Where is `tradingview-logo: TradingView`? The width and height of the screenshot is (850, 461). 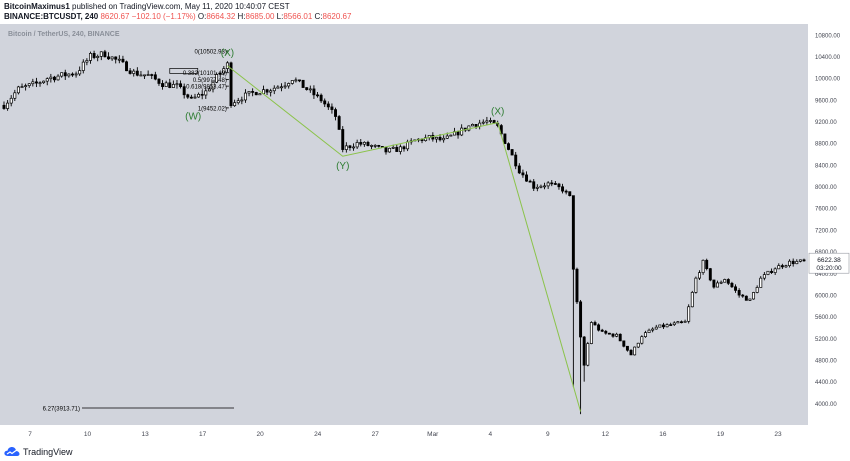
tradingview-logo: TradingView is located at coordinates (38, 451).